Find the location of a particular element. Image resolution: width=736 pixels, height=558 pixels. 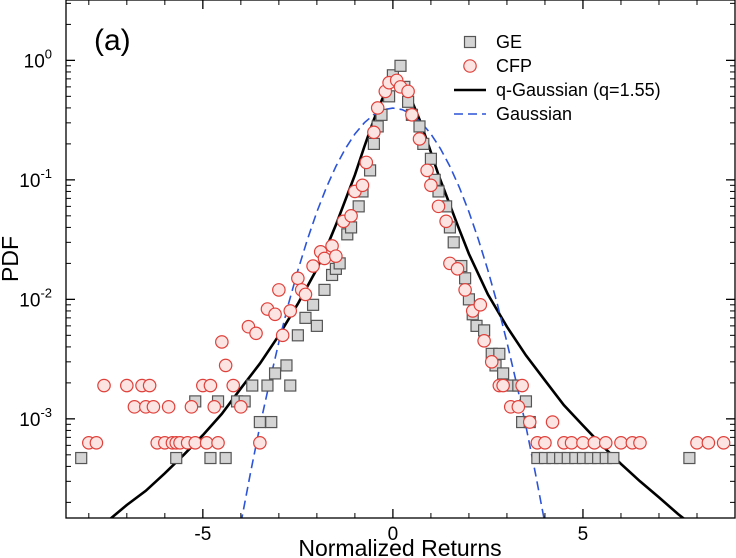

y-tick-label: 10⁰ is located at coordinates (38, 59).